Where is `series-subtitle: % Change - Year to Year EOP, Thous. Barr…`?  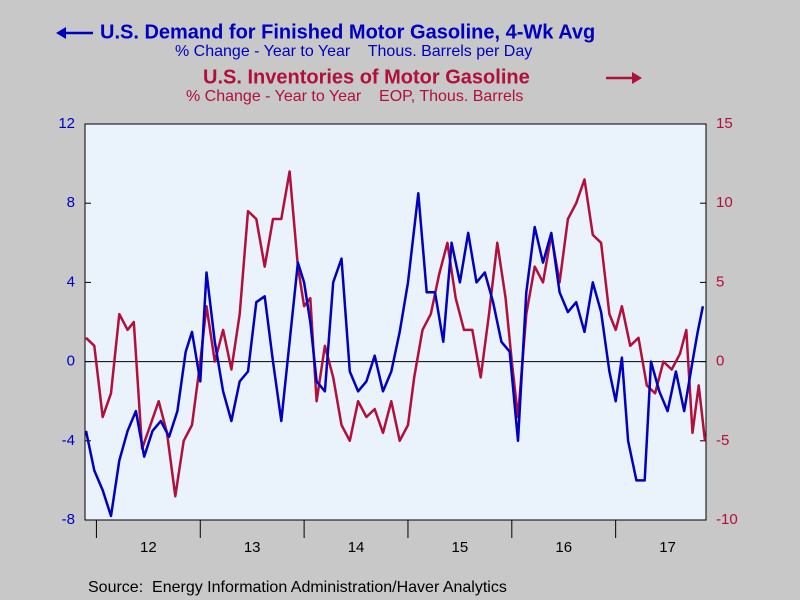 series-subtitle: % Change - Year to Year EOP, Thous. Barr… is located at coordinates (354, 96).